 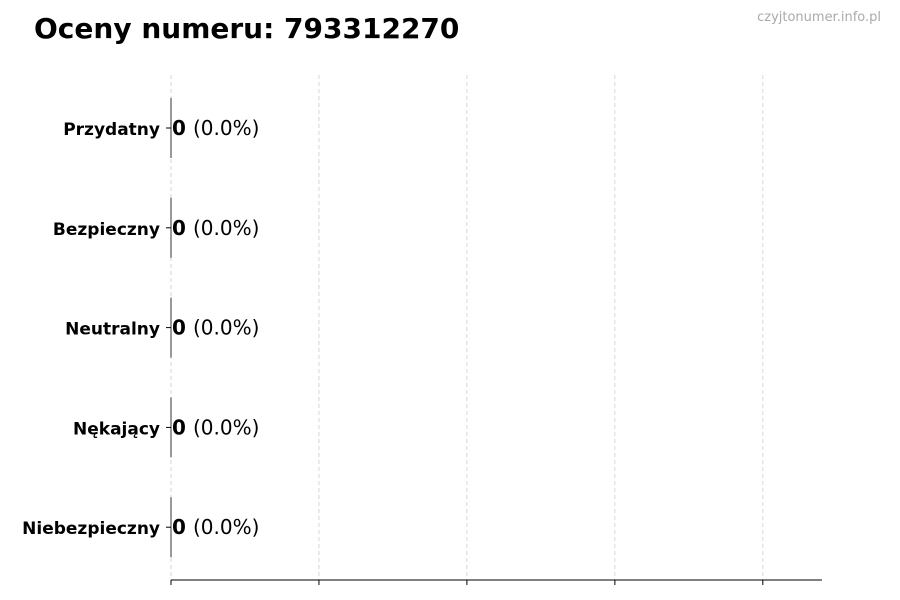 What do you see at coordinates (112, 330) in the screenshot?
I see `y-tick-label: Neutralny` at bounding box center [112, 330].